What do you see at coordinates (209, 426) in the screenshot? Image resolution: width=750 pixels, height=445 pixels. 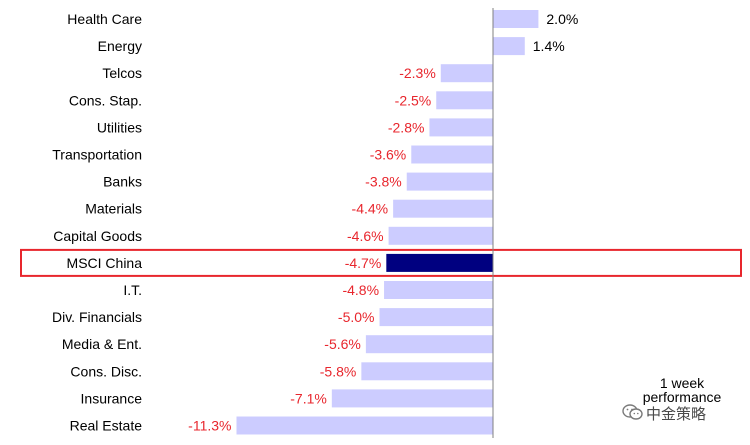 I see `value-label: -11.3%` at bounding box center [209, 426].